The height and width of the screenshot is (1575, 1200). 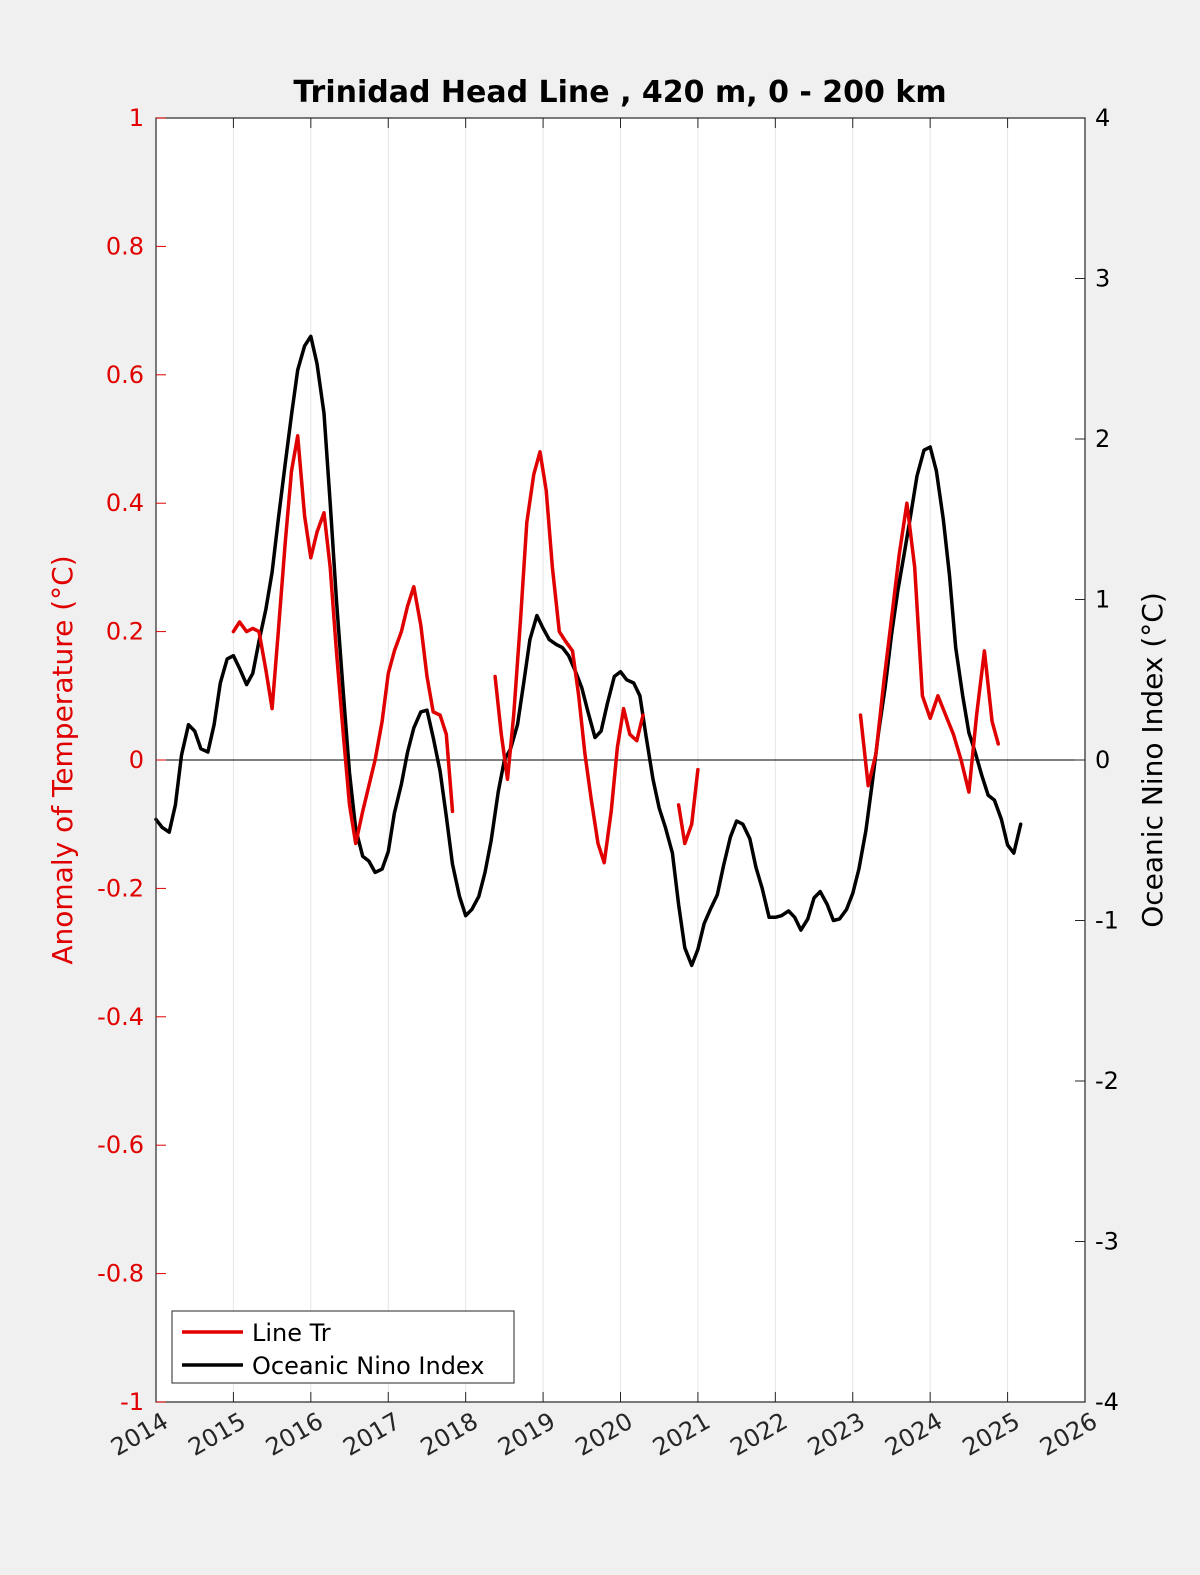 I want to click on y-tick-label-left: -0.2, so click(x=120, y=888).